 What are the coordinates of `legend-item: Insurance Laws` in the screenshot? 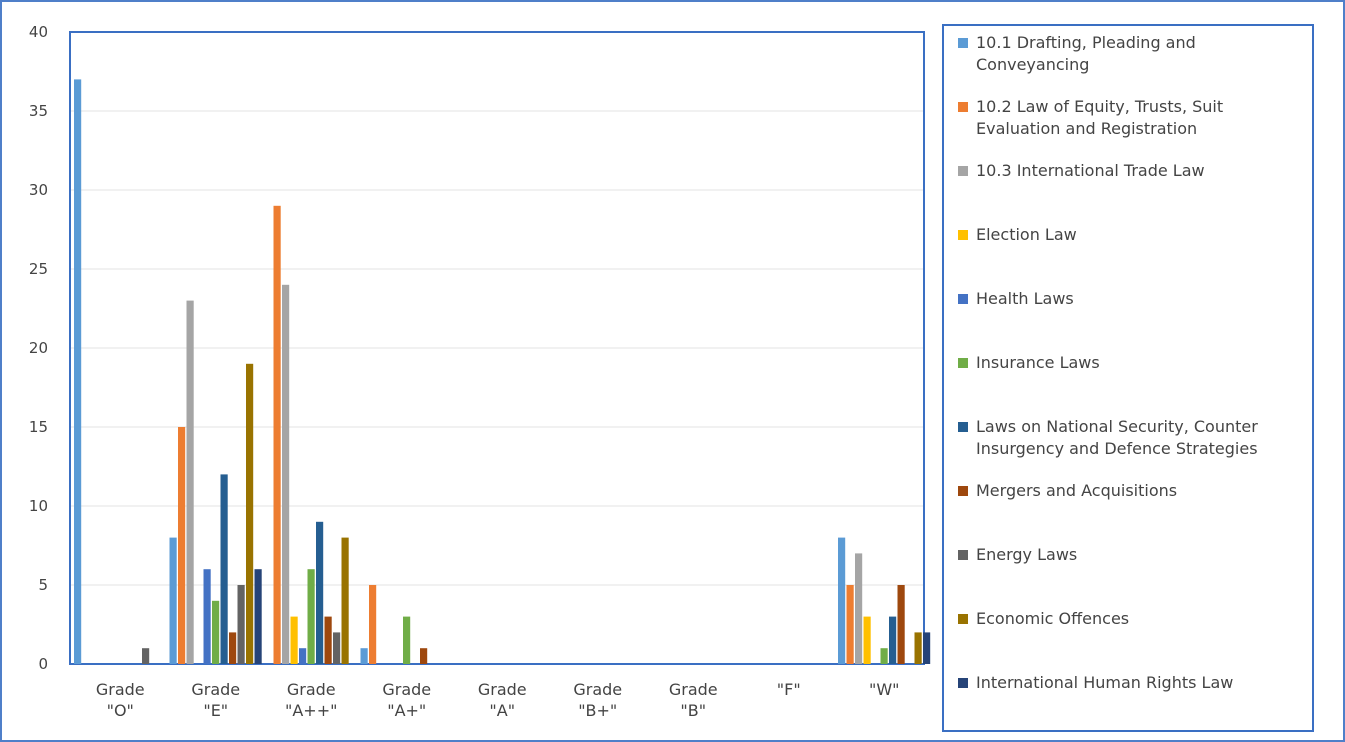 It's located at (1133, 363).